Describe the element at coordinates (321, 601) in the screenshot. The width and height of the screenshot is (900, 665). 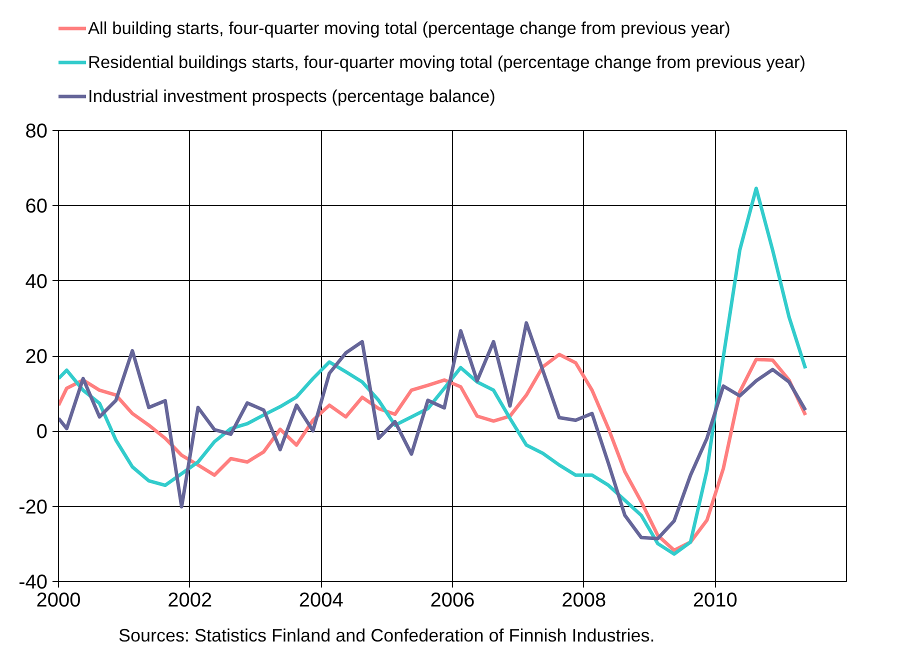
I see `x-tick-label: 2004` at that location.